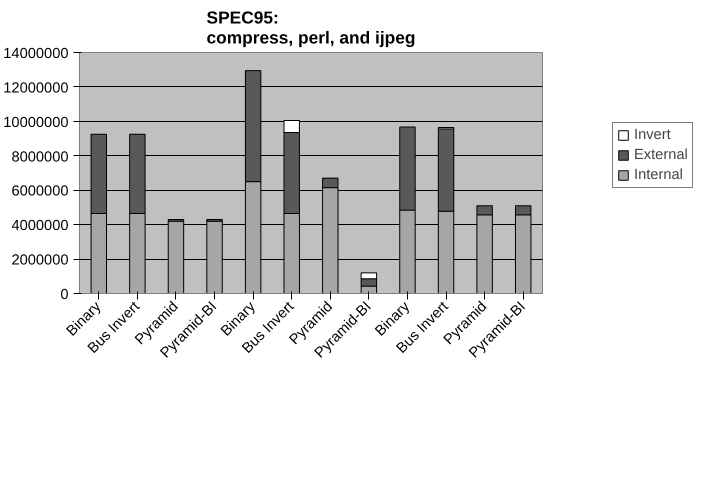 This screenshot has width=723, height=482. What do you see at coordinates (661, 155) in the screenshot?
I see `legend-label: External` at bounding box center [661, 155].